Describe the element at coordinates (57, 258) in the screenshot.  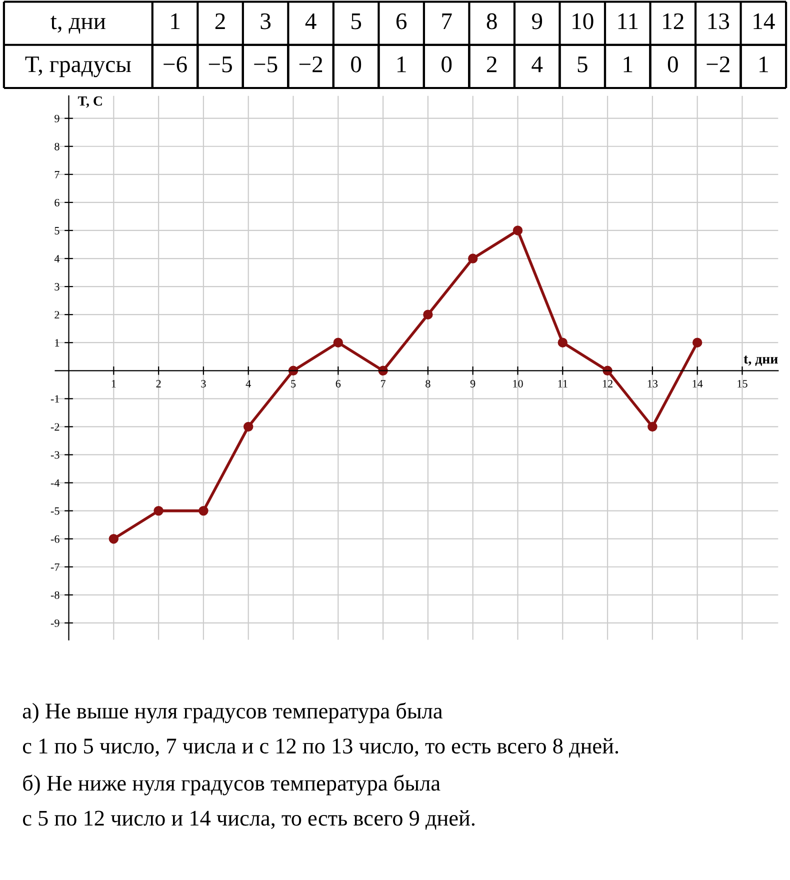
I see `y-tick-label: 4` at that location.